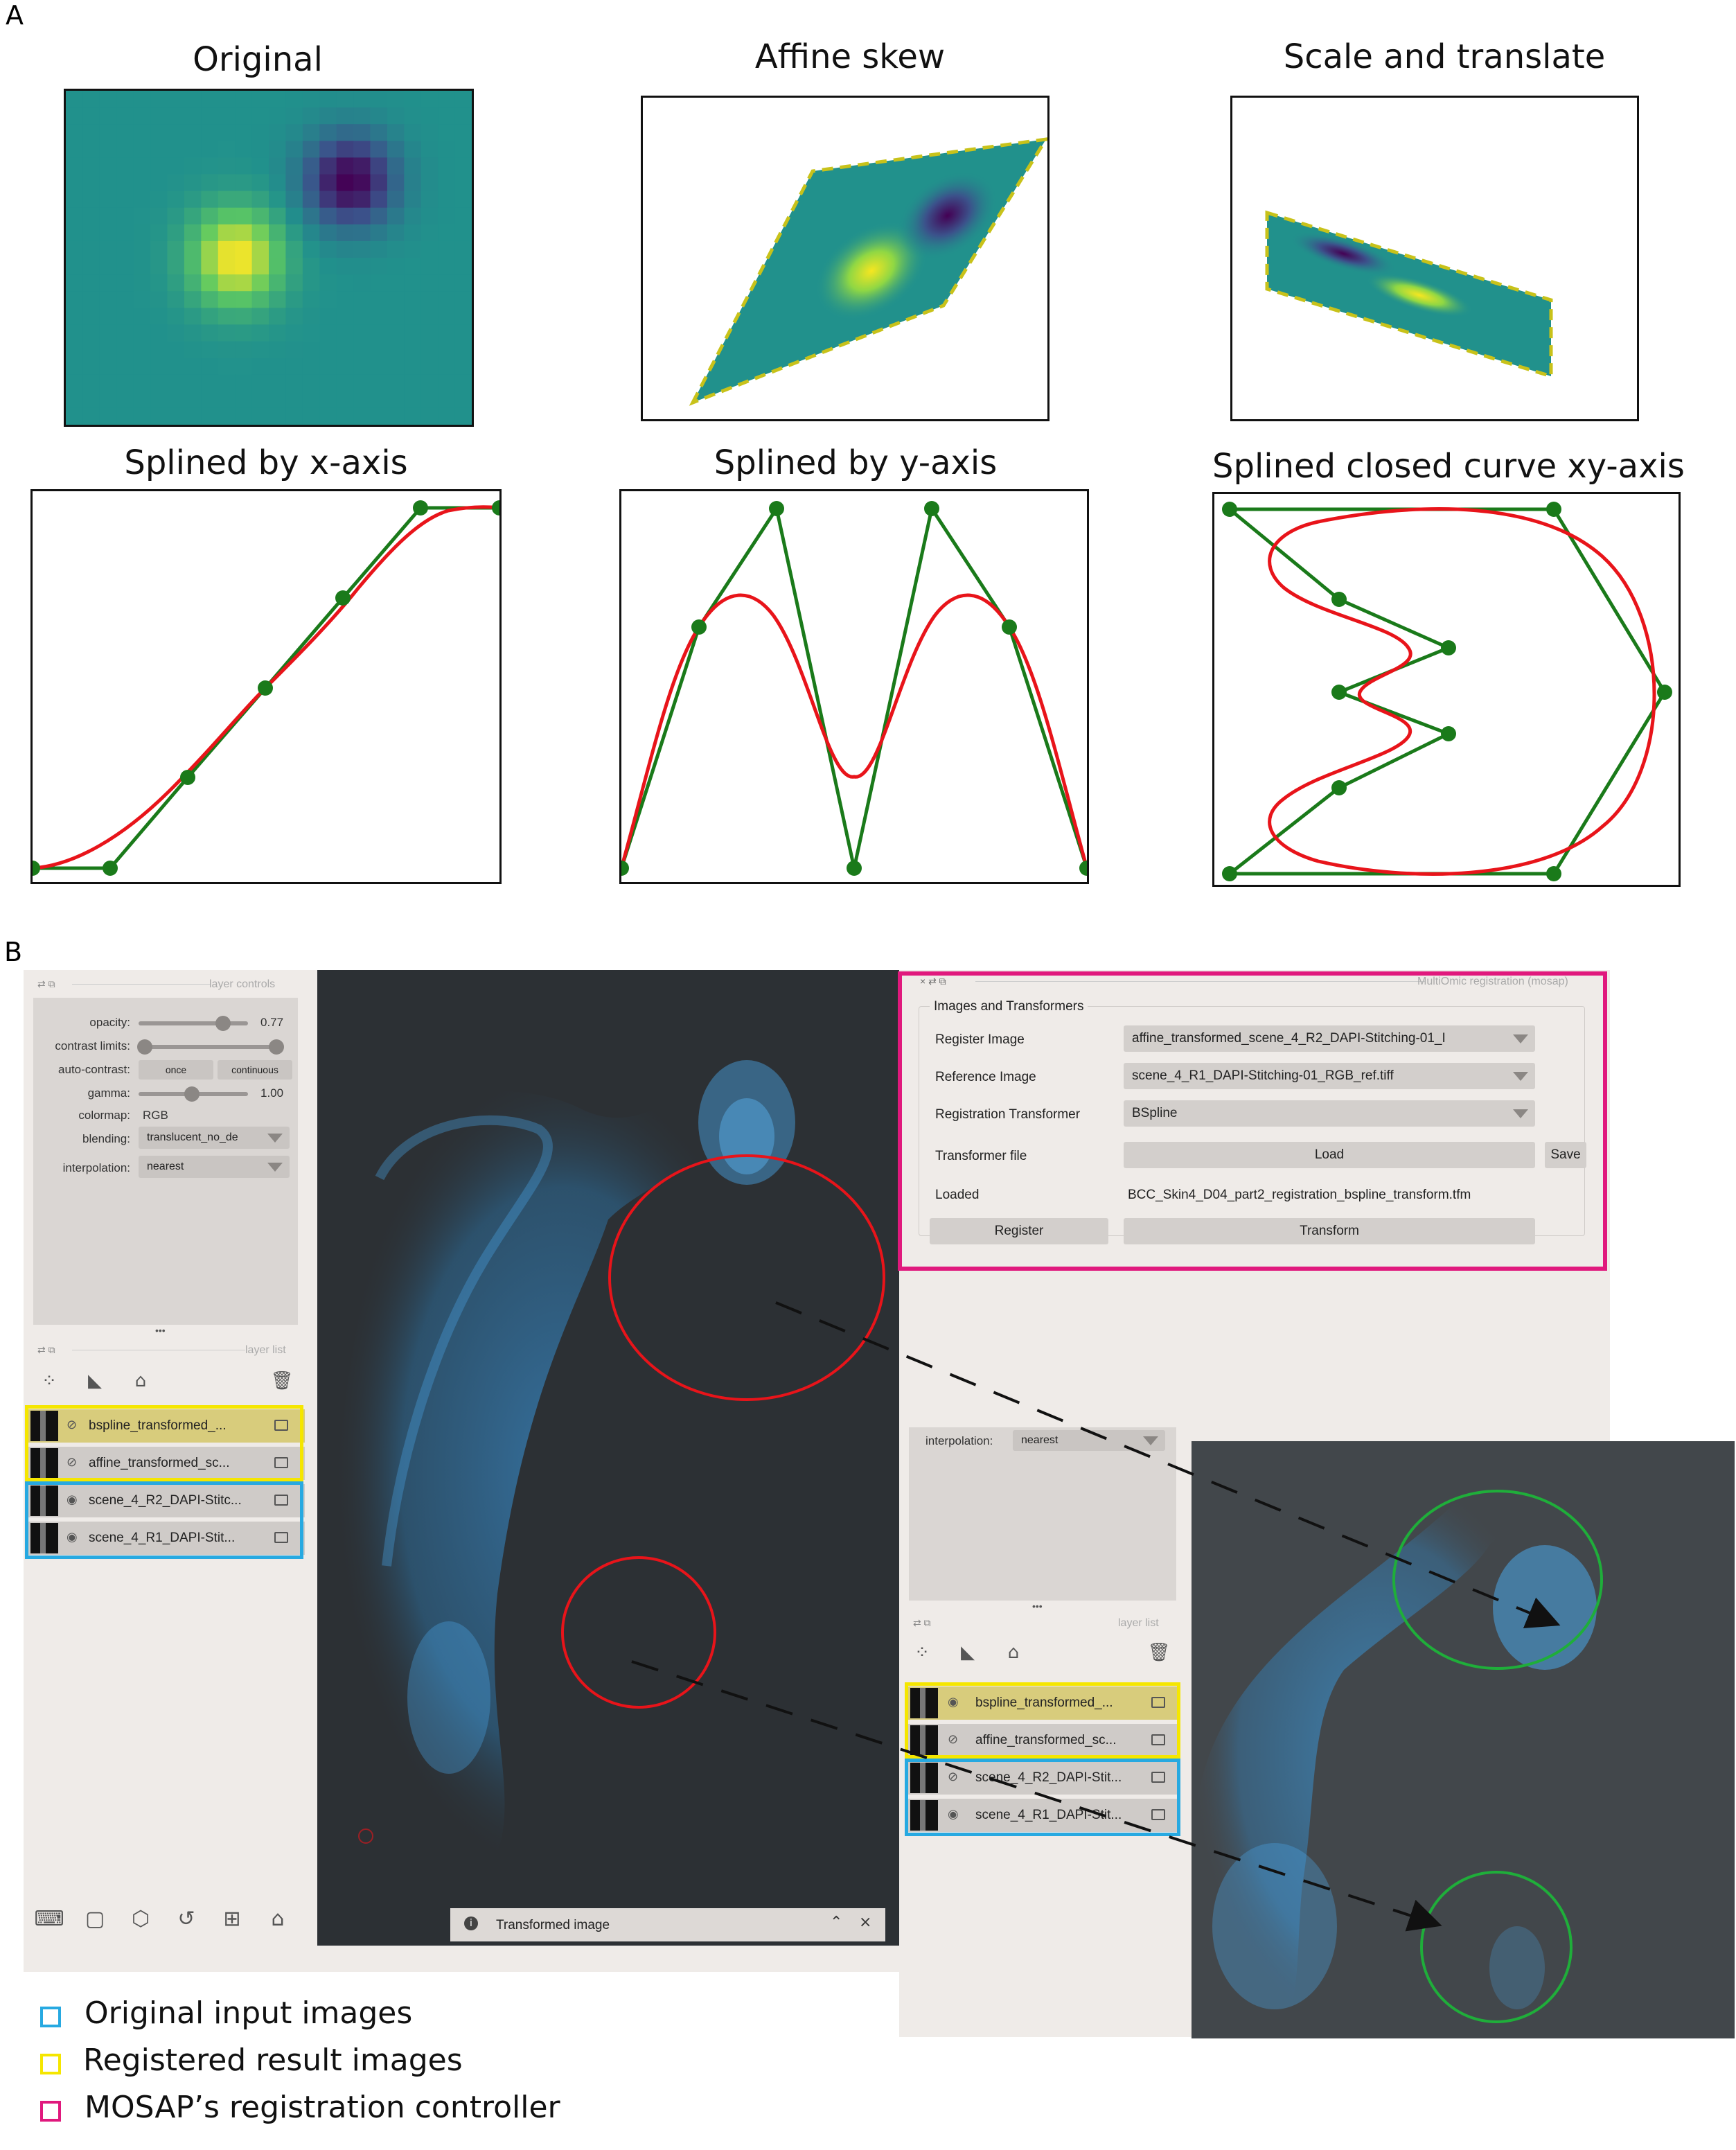  I want to click on opacity-slider-knob, so click(223, 1024).